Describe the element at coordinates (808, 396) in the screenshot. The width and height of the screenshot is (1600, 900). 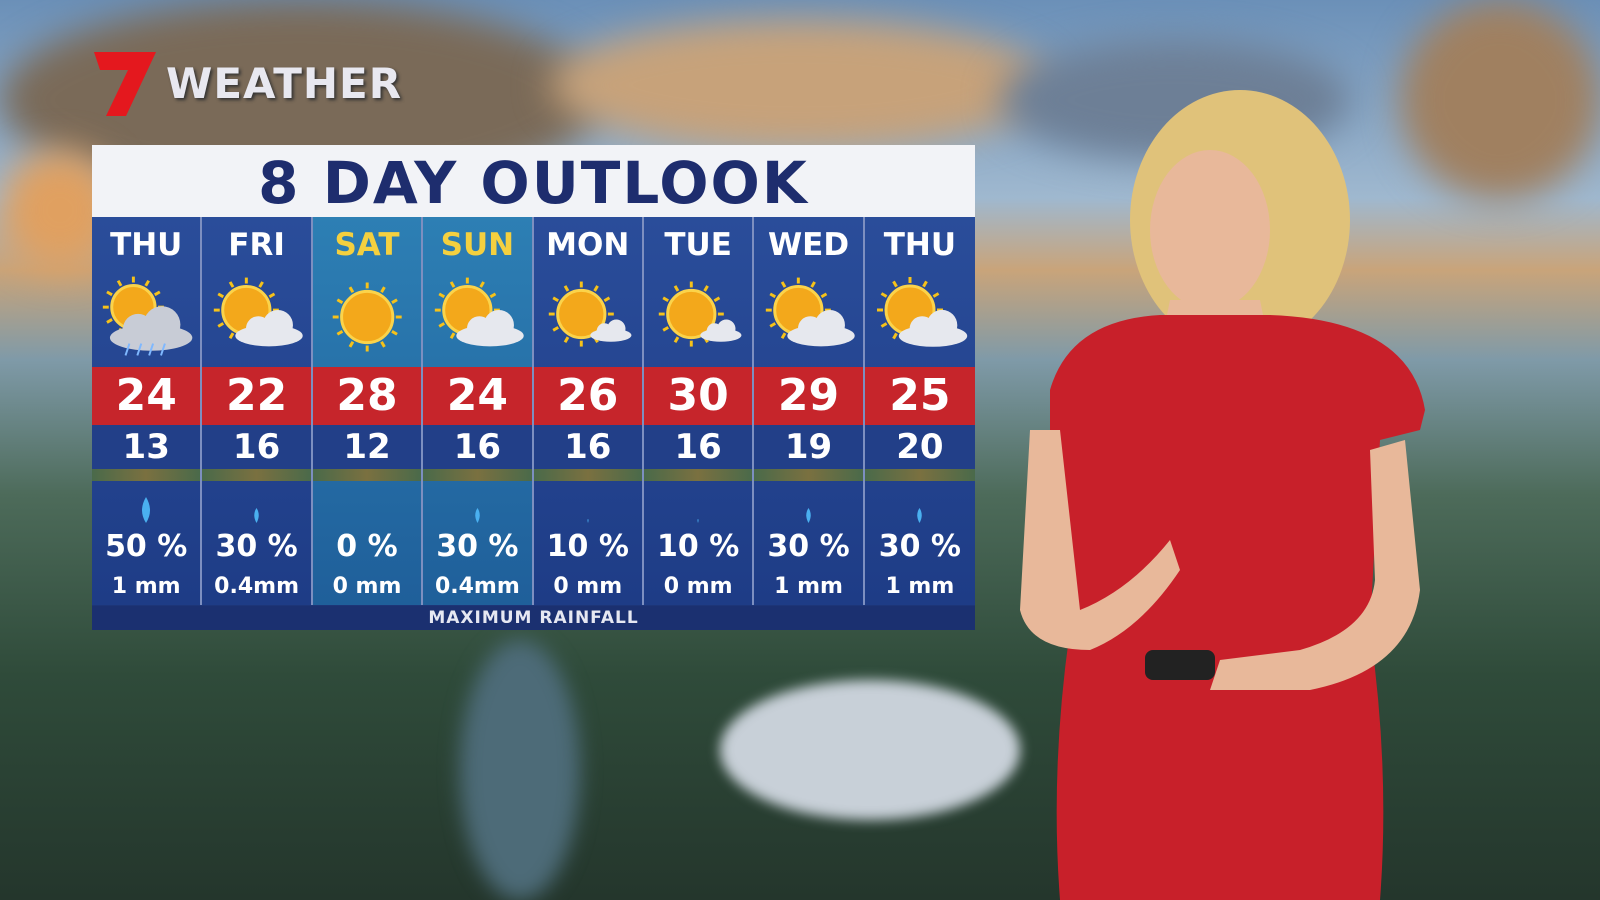
I see `max-temp: 29` at that location.